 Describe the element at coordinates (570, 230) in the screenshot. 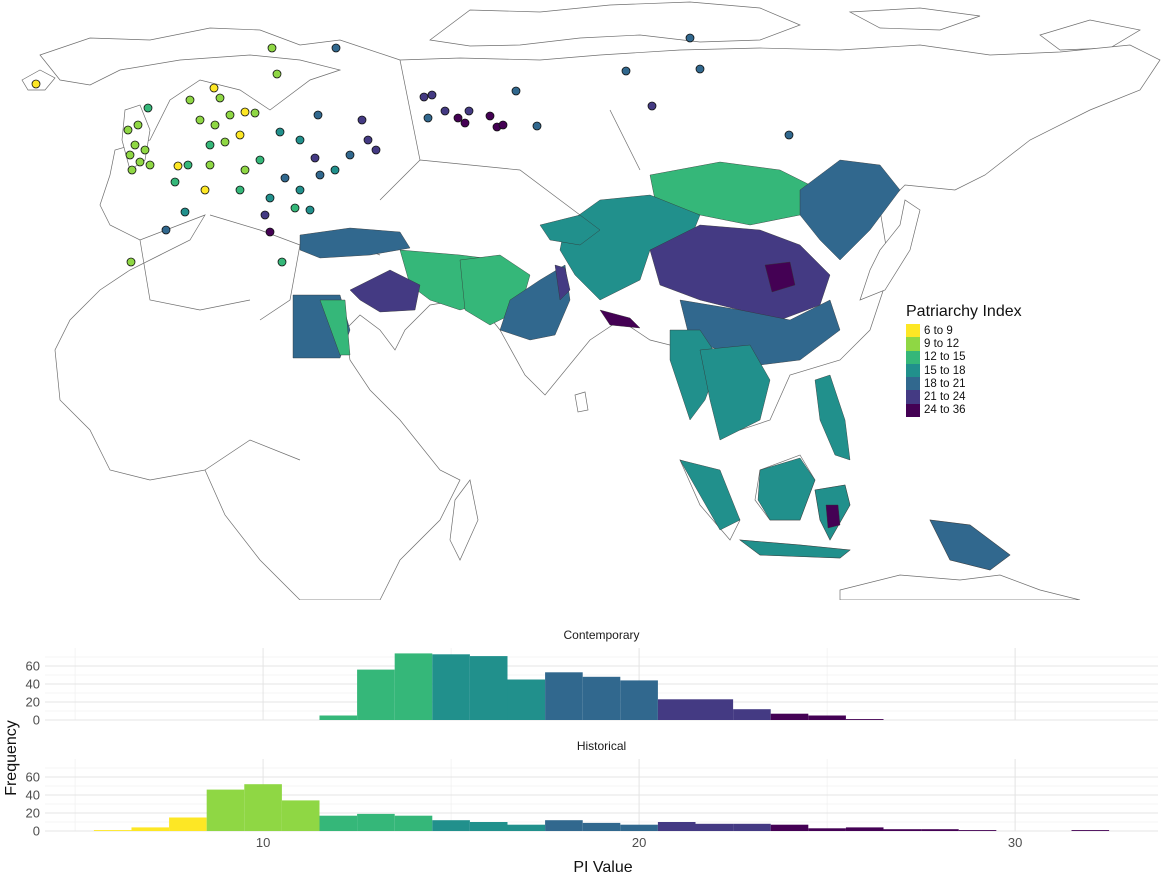

I see `region-kazakh` at that location.